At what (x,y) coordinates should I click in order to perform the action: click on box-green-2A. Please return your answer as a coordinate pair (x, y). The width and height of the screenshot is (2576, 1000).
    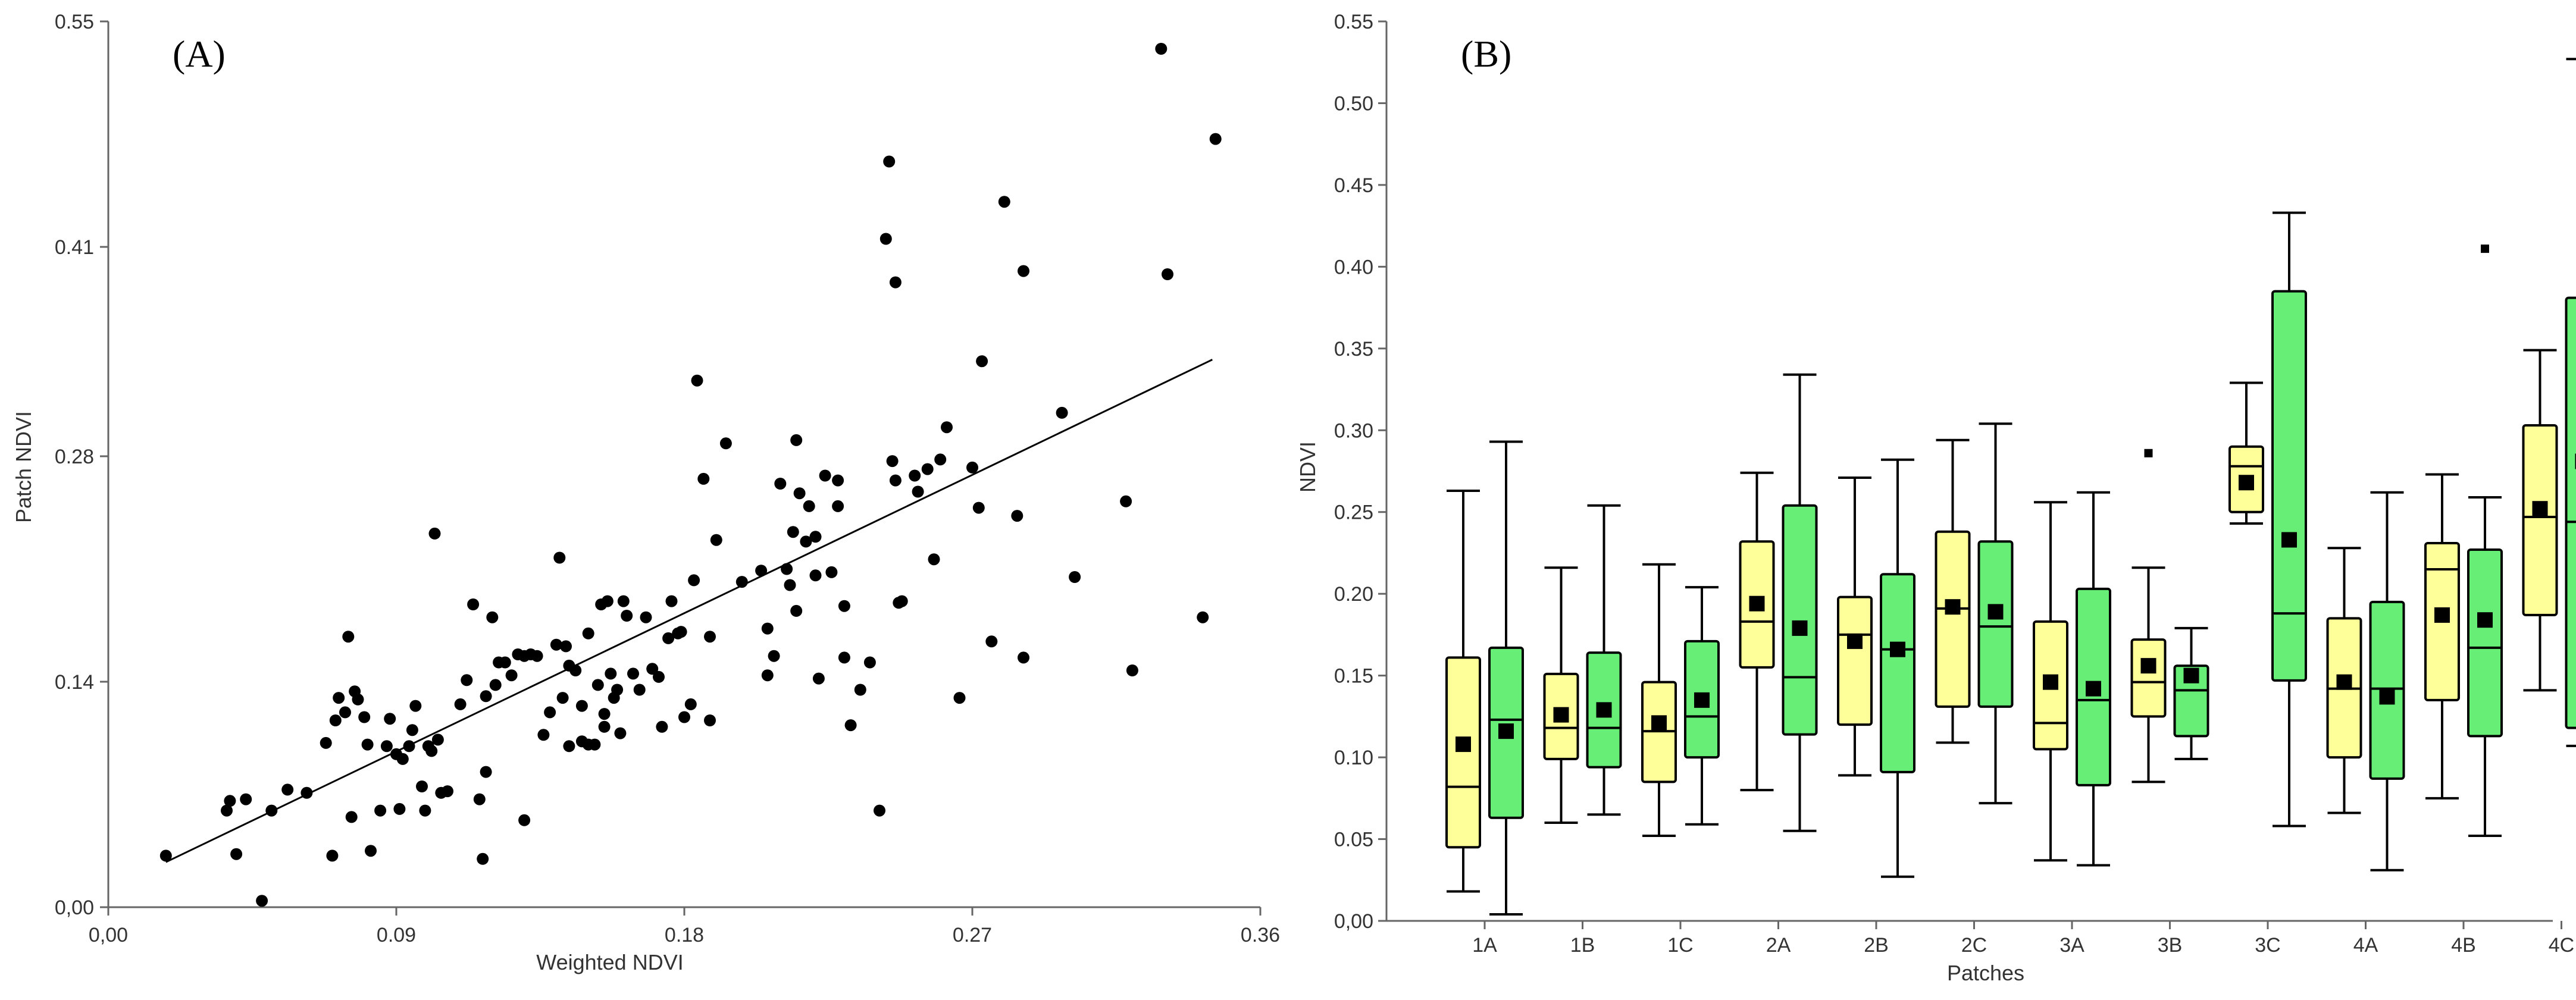
    Looking at the image, I should click on (1800, 602).